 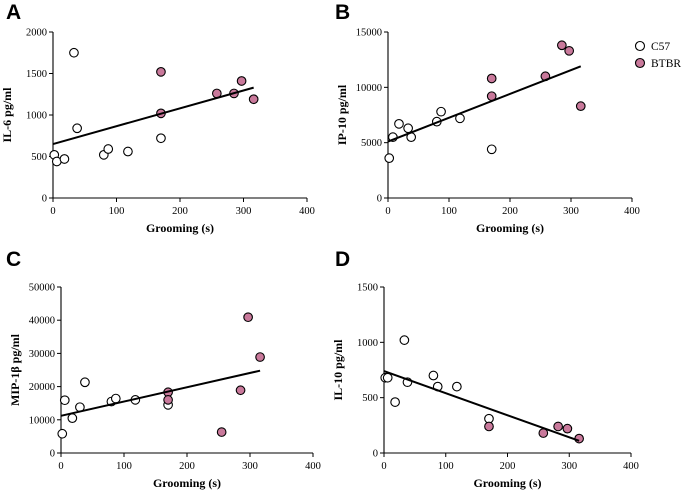 What do you see at coordinates (338, 370) in the screenshot?
I see `y-axis-title: IL-10 pg/ml` at bounding box center [338, 370].